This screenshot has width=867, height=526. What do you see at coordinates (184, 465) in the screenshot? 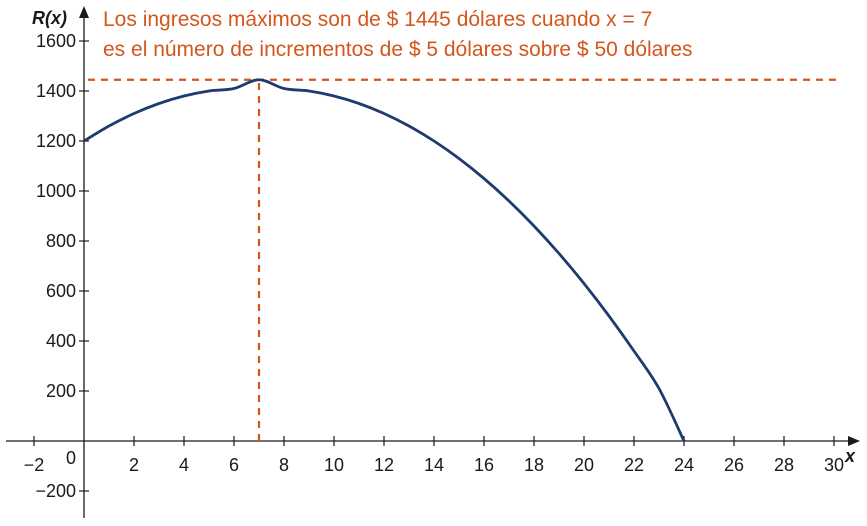
I see `x-tick-label: 4` at bounding box center [184, 465].